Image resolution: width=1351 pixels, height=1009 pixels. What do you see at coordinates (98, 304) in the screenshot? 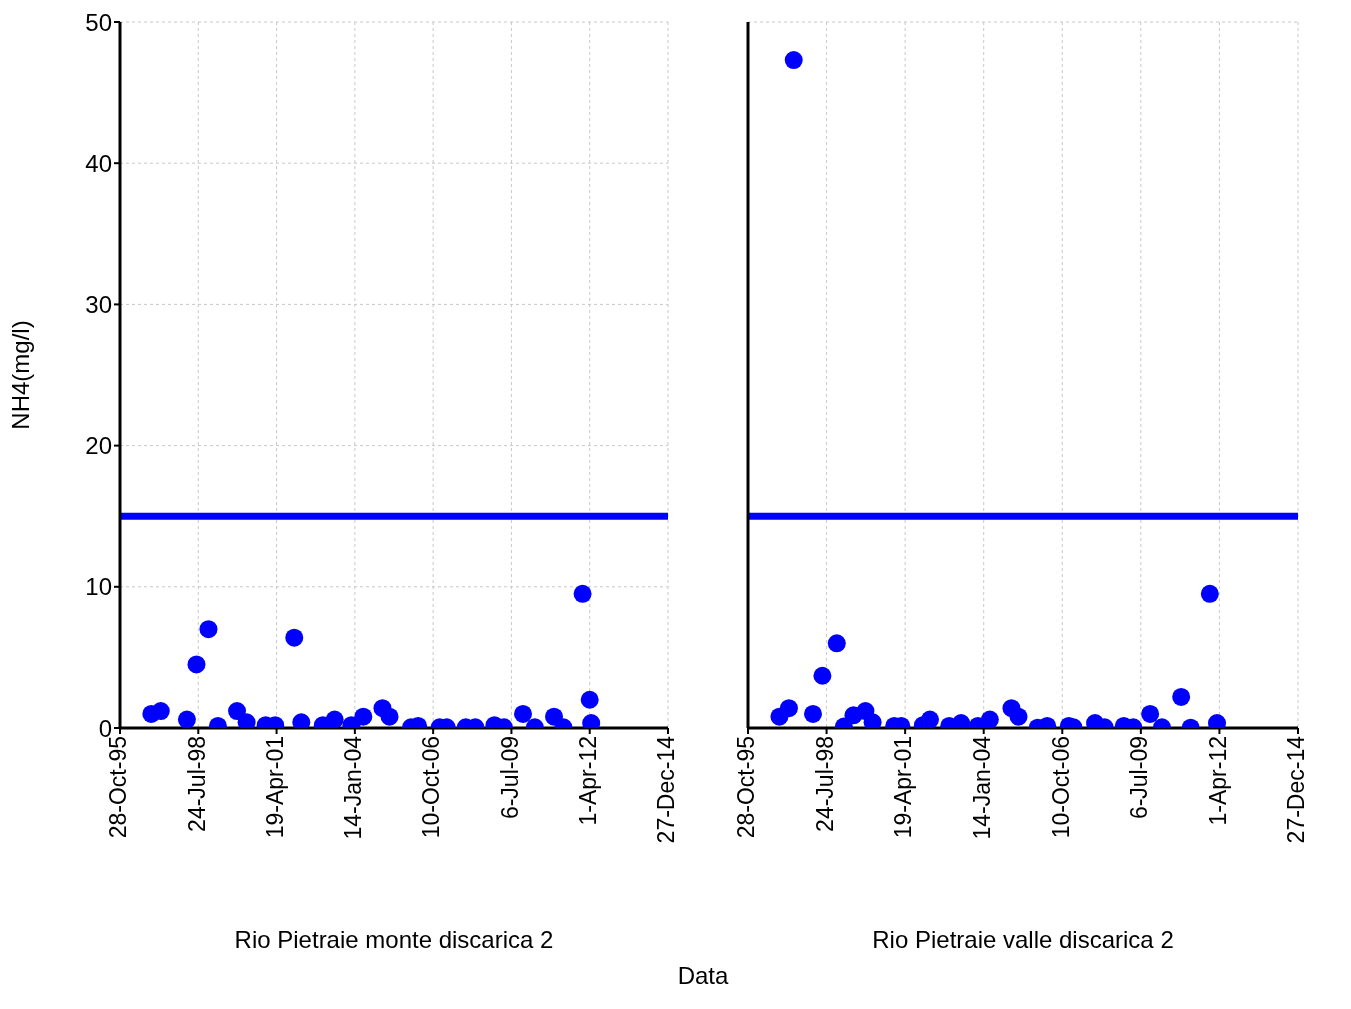
I see `y-tick-label: 30` at bounding box center [98, 304].